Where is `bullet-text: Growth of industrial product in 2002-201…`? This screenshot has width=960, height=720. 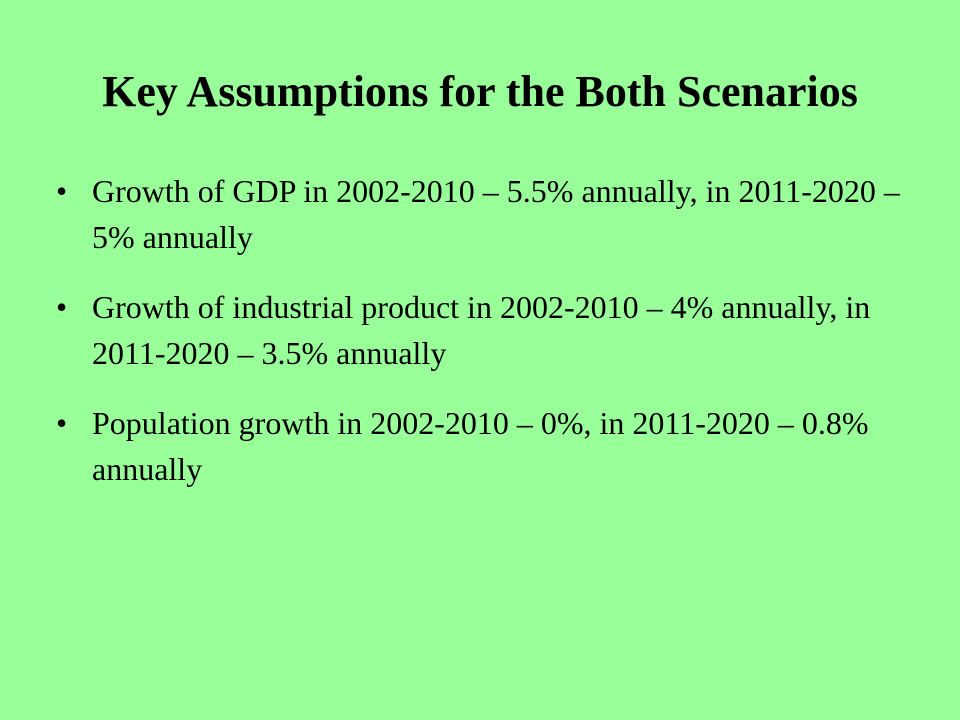
bullet-text: Growth of industrial product in 2002-201… is located at coordinates (481, 330).